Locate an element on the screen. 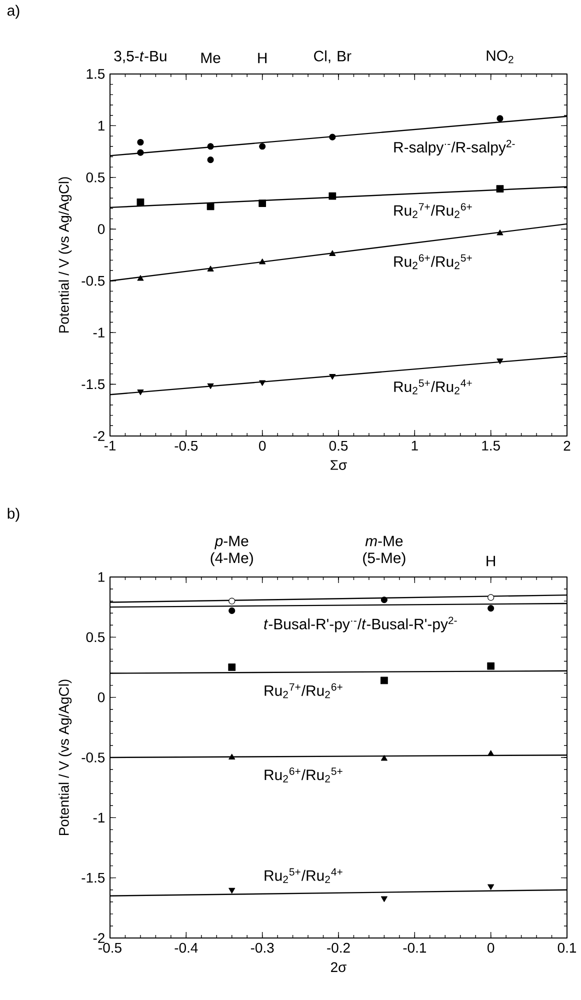 This screenshot has height=1000, width=581. text: m-Me (5-Me) is located at coordinates (384, 551).